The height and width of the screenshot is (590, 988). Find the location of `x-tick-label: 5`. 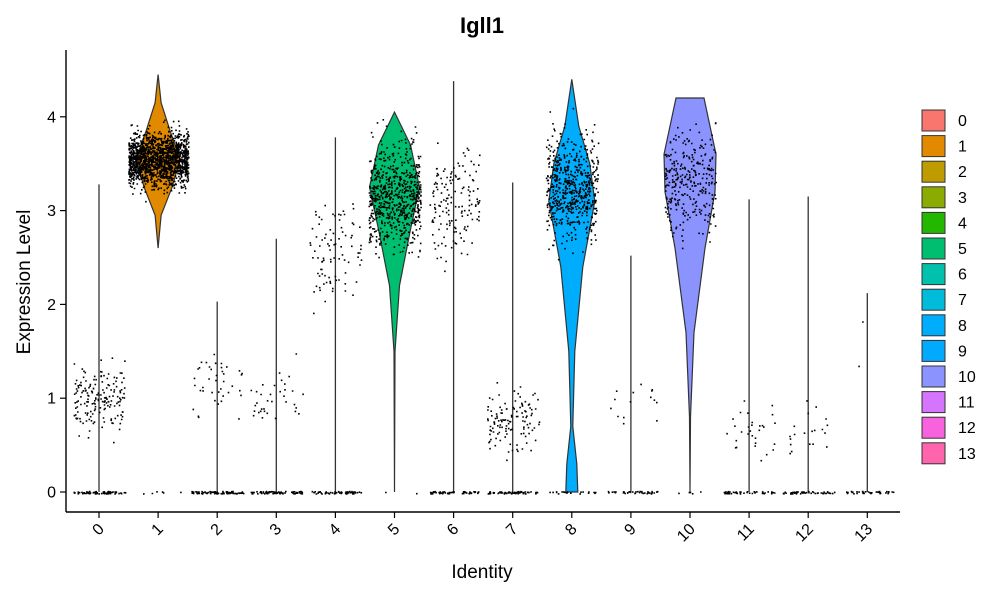

x-tick-label: 5 is located at coordinates (394, 530).